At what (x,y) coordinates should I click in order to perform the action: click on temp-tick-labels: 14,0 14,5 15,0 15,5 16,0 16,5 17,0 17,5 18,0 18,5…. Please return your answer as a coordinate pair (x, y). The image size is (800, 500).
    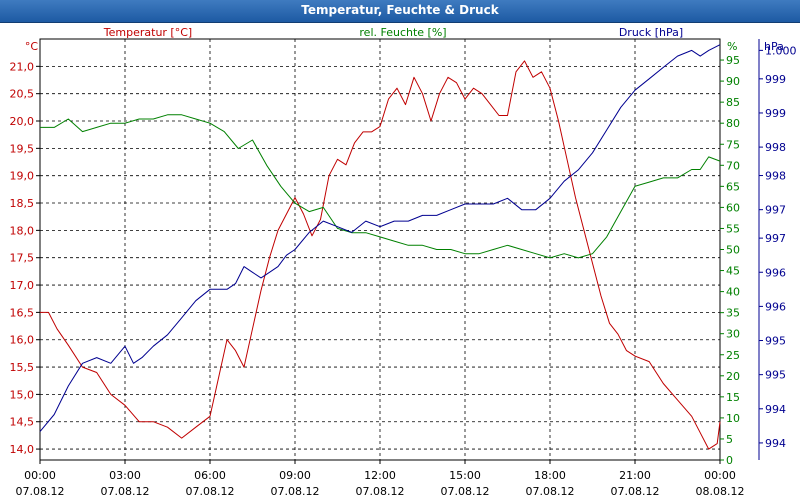
    Looking at the image, I should click on (25, 258).